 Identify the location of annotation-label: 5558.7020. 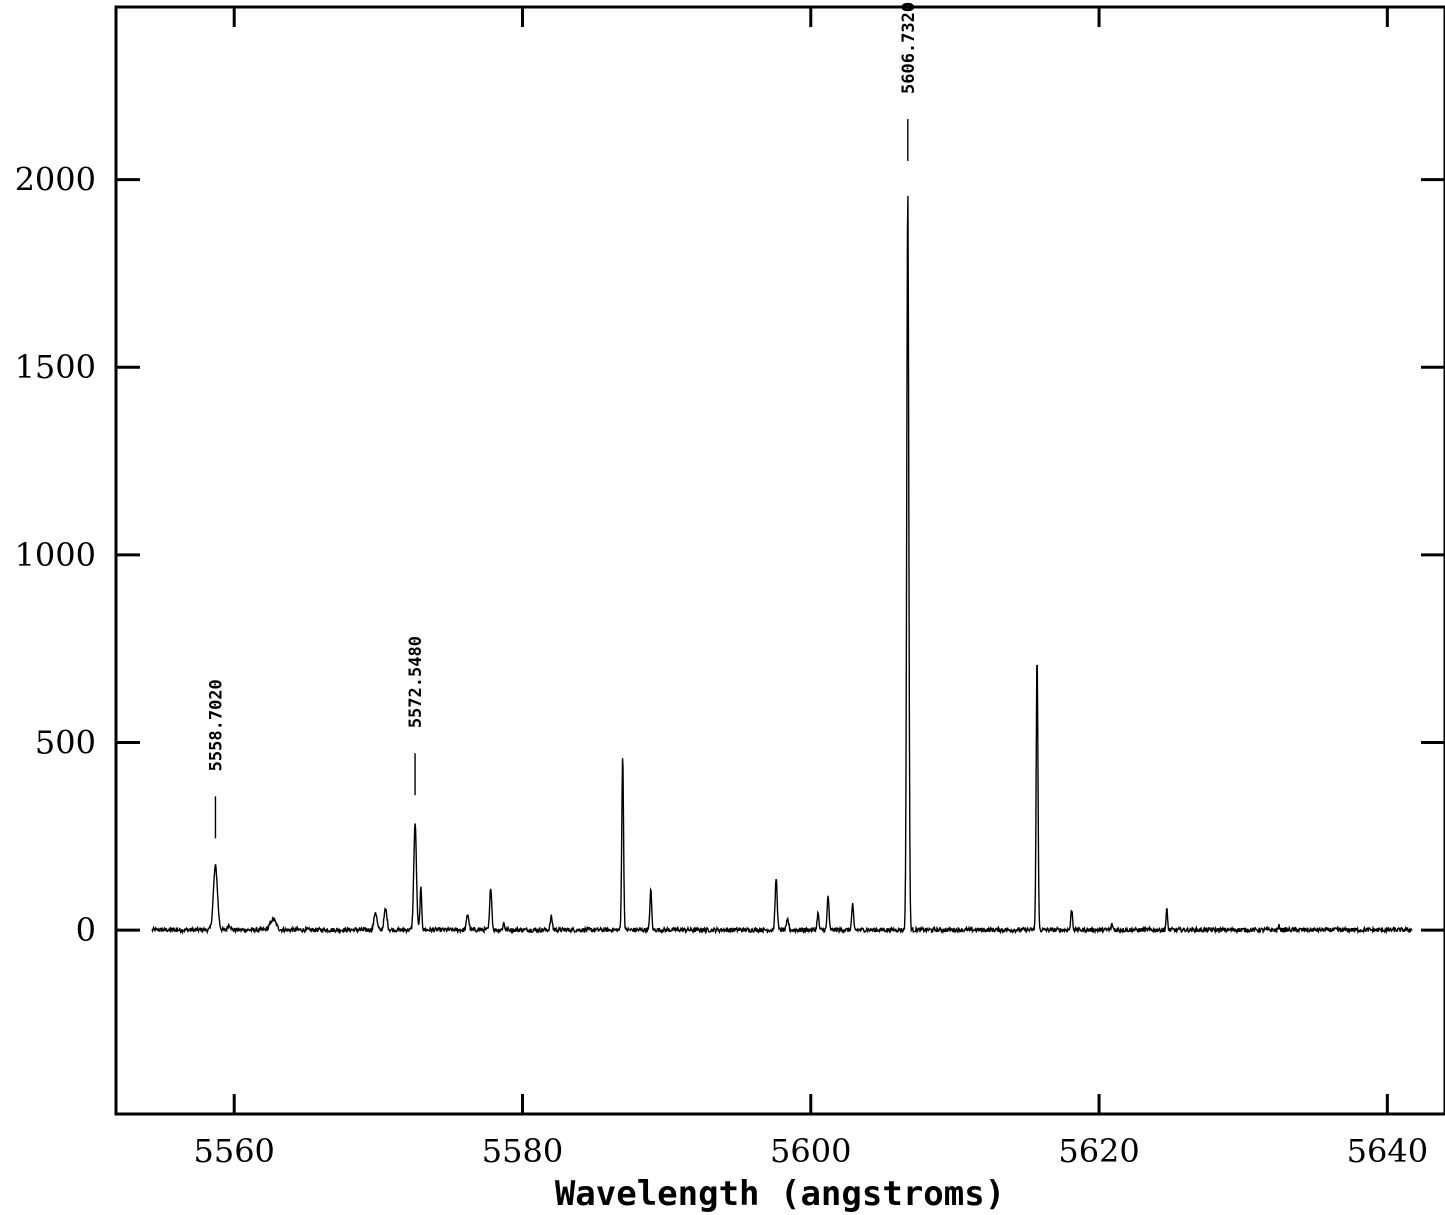
(216, 725).